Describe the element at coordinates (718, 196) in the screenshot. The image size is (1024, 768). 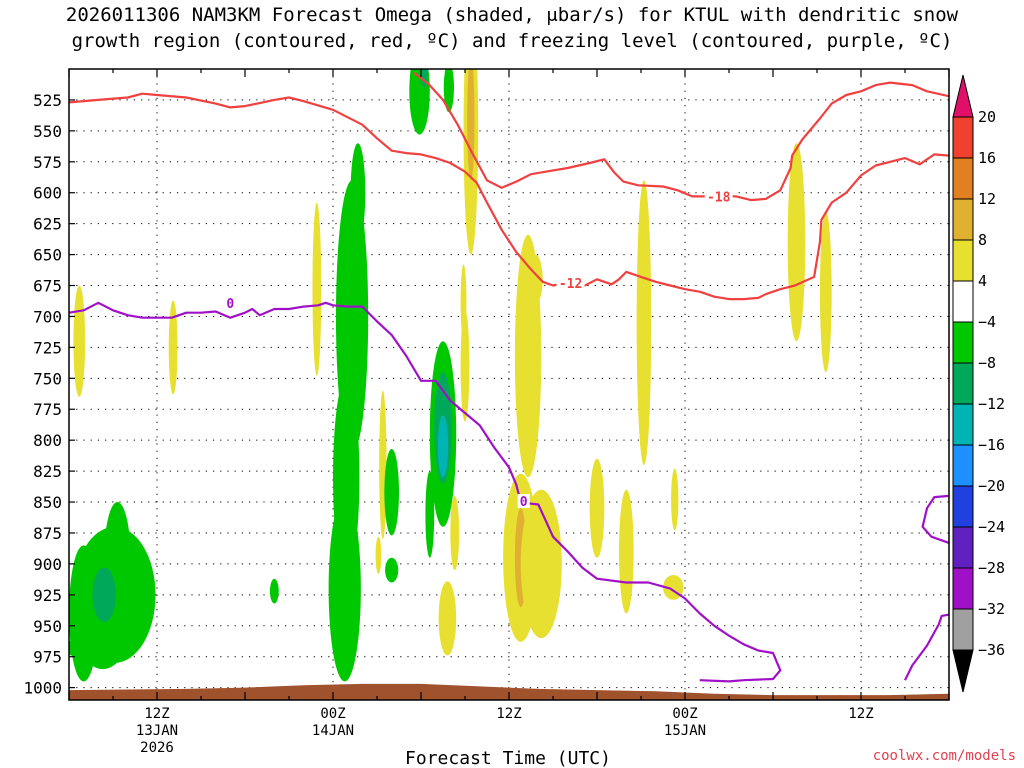
I see `minus18-isotherm-label-bg` at that location.